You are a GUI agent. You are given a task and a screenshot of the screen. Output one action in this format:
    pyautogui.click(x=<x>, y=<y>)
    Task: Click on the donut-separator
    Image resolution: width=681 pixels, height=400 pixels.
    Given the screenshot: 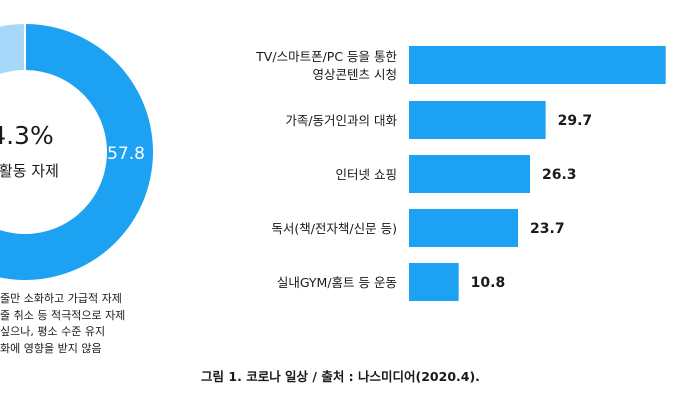 What is the action you would take?
    pyautogui.click(x=25, y=47)
    